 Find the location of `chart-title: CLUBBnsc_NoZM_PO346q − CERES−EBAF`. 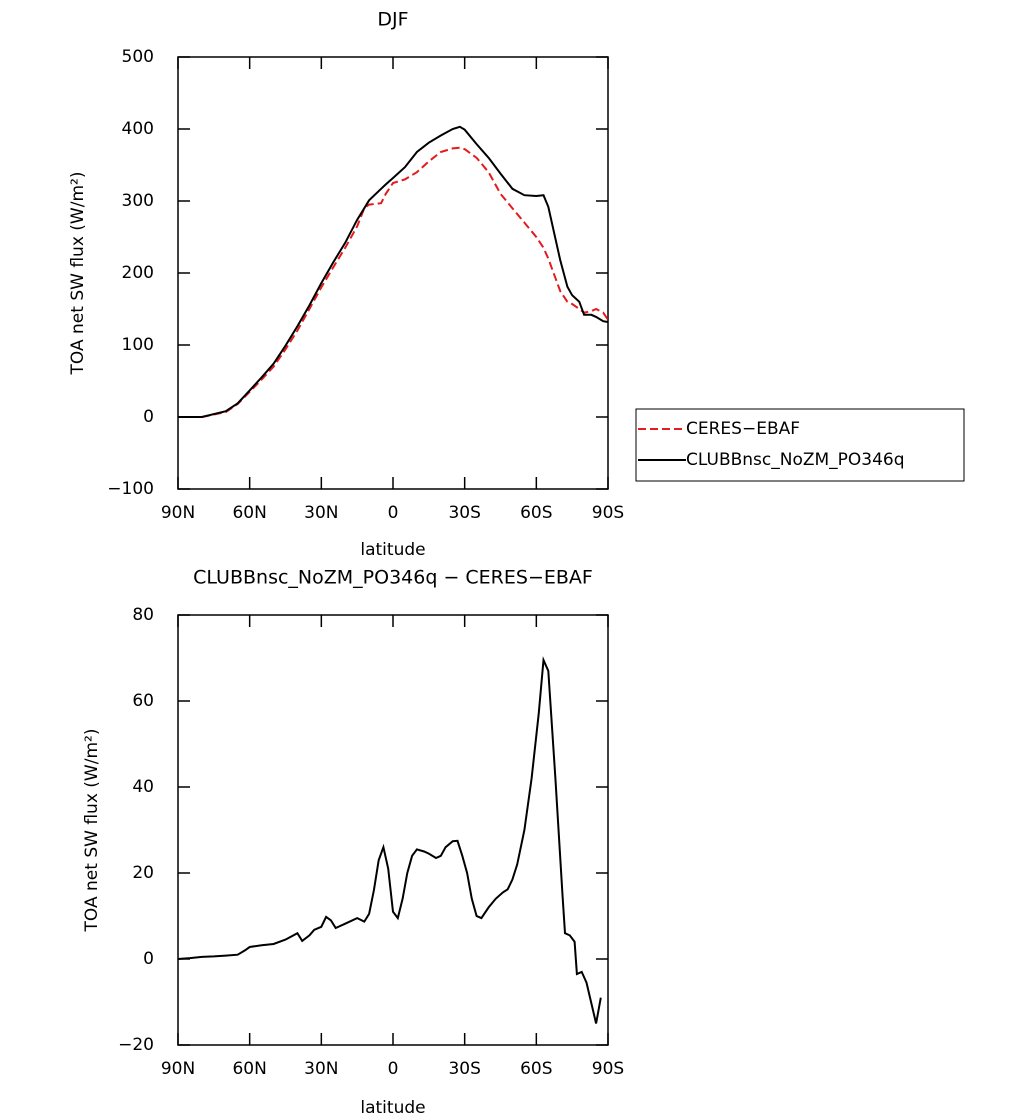

chart-title: CLUBBnsc_NoZM_PO346q − CERES−EBAF is located at coordinates (393, 578).